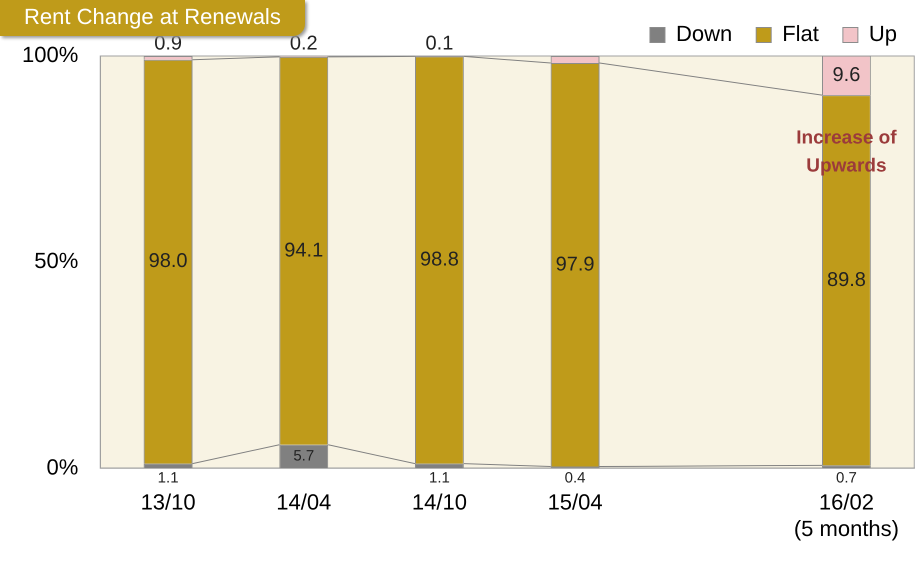 The image size is (921, 565). What do you see at coordinates (304, 250) in the screenshot?
I see `data-label: 94.1` at bounding box center [304, 250].